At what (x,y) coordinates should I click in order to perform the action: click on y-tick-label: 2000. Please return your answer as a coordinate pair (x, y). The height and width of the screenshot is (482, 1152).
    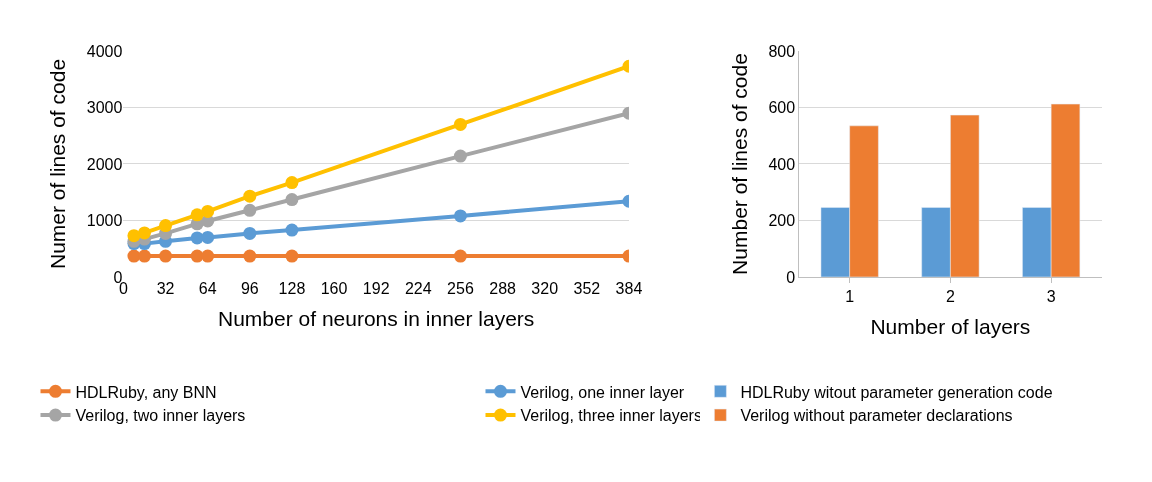
    Looking at the image, I should click on (104, 164).